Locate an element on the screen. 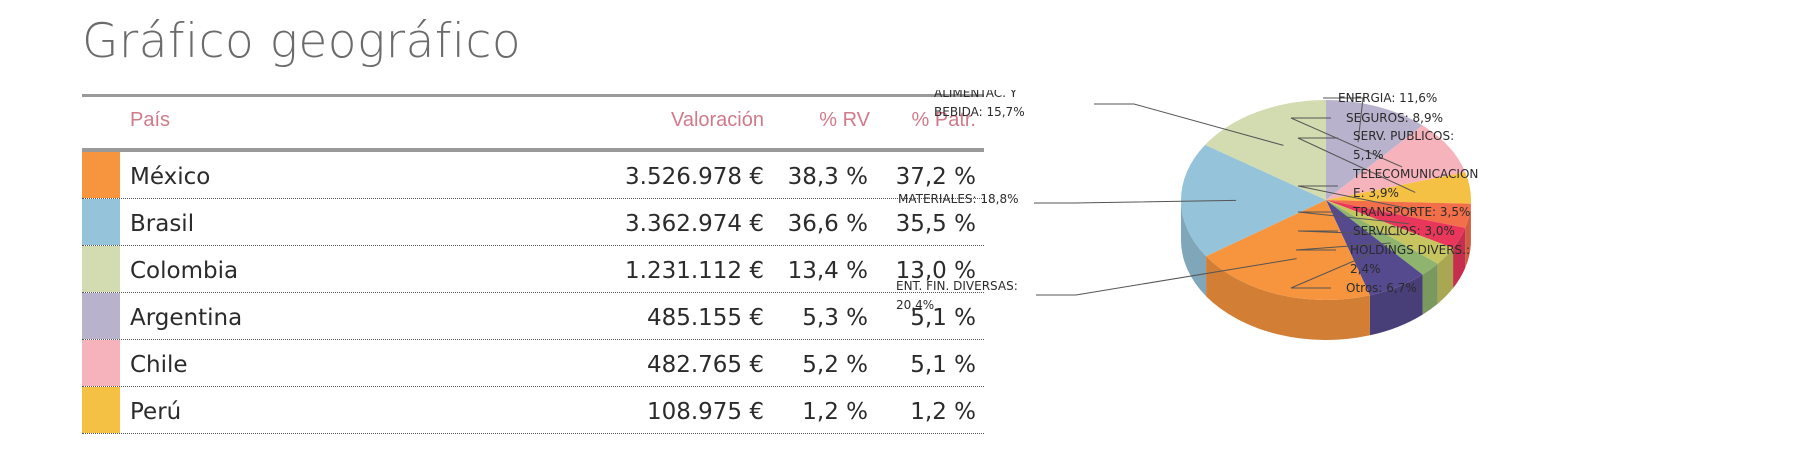  table-header: País Valoración % RV % Patr. is located at coordinates (533, 122).